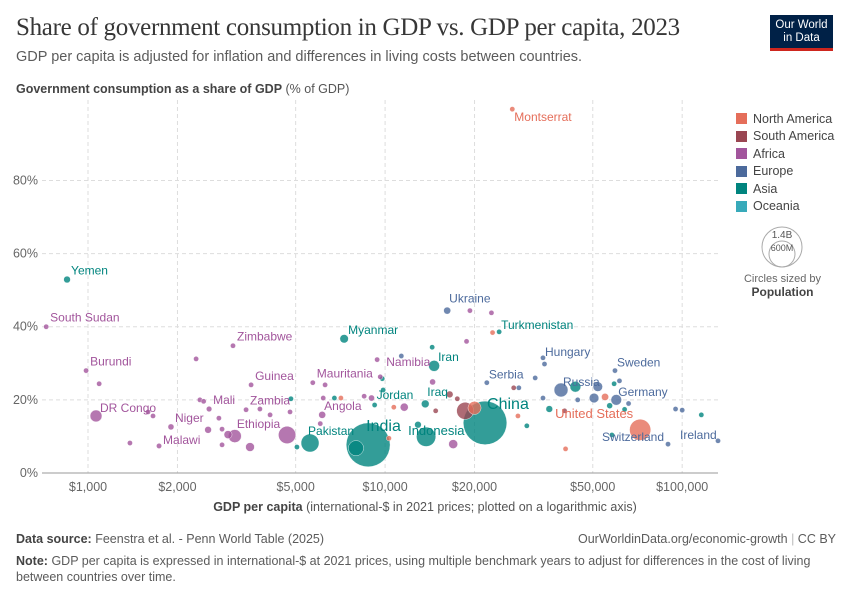  I want to click on owid-logo: Our World in Data, so click(801, 33).